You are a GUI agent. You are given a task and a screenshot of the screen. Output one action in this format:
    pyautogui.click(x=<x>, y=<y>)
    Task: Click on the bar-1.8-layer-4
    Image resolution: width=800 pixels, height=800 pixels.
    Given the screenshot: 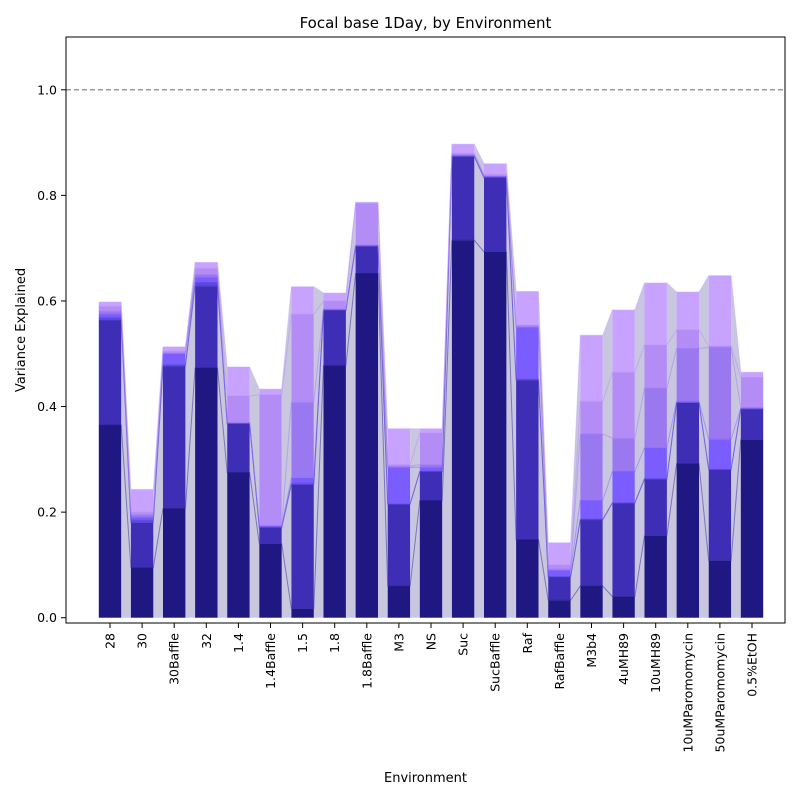 What is the action you would take?
    pyautogui.click(x=334, y=309)
    